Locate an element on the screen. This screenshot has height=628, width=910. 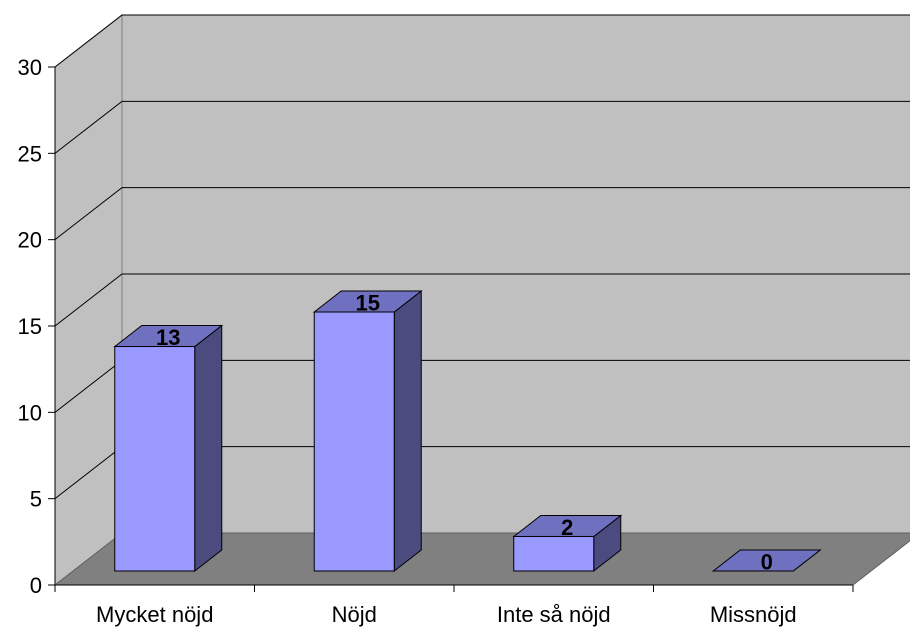
bar-top is located at coordinates (766, 560).